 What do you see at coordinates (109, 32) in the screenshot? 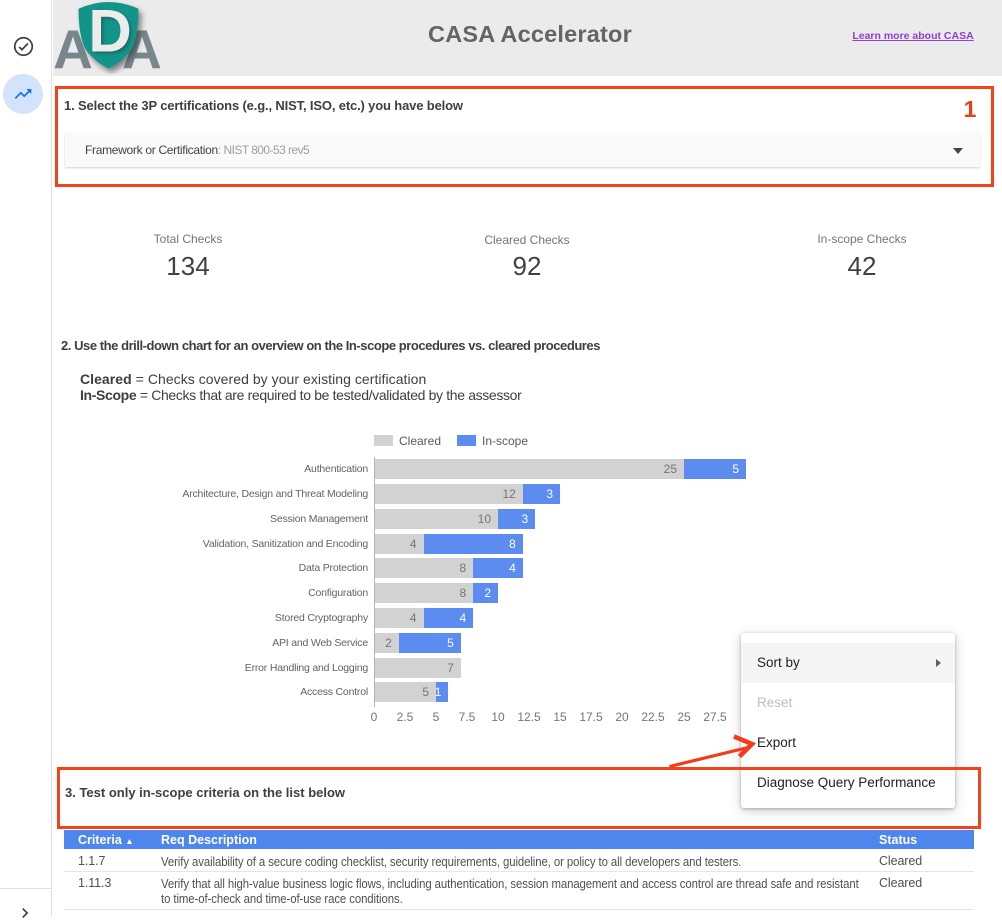
I see `svg-text: D` at bounding box center [109, 32].